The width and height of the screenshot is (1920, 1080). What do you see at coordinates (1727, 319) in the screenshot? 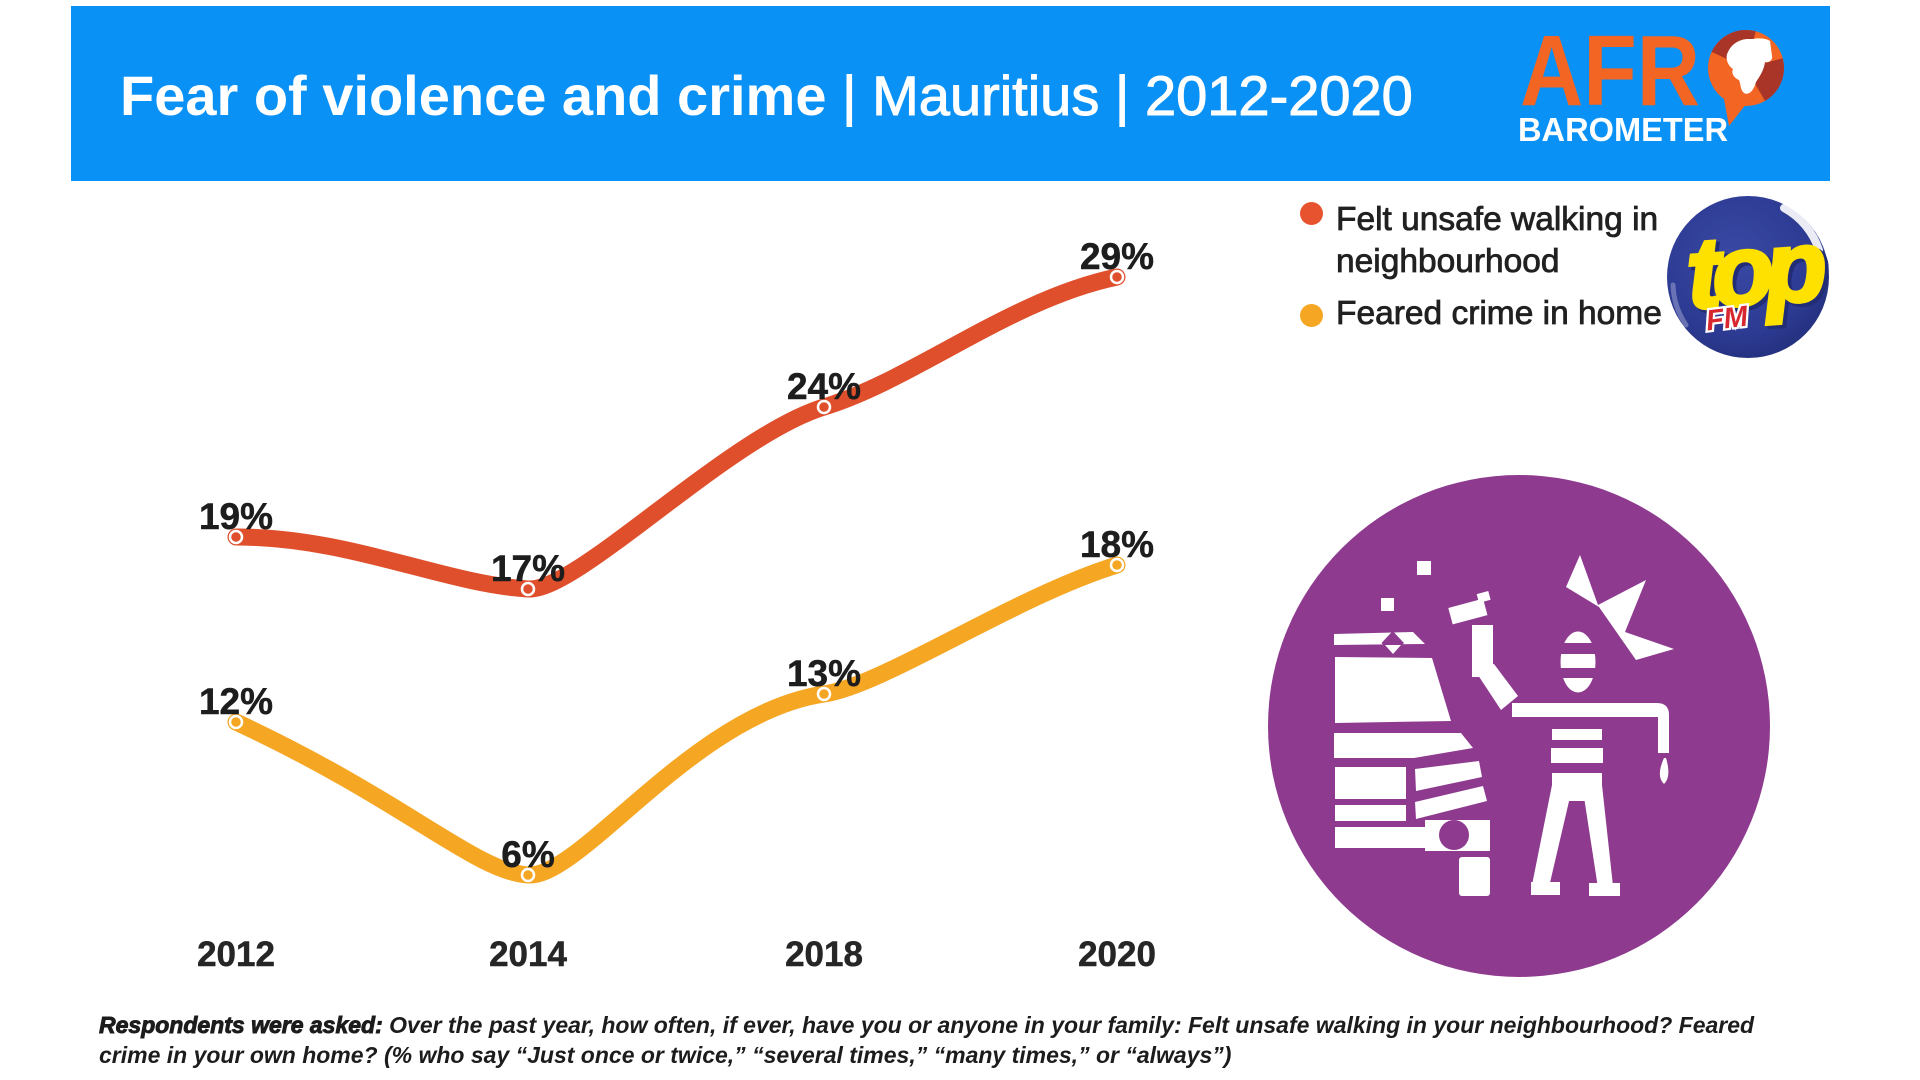
I see `svg-text: FM` at bounding box center [1727, 319].